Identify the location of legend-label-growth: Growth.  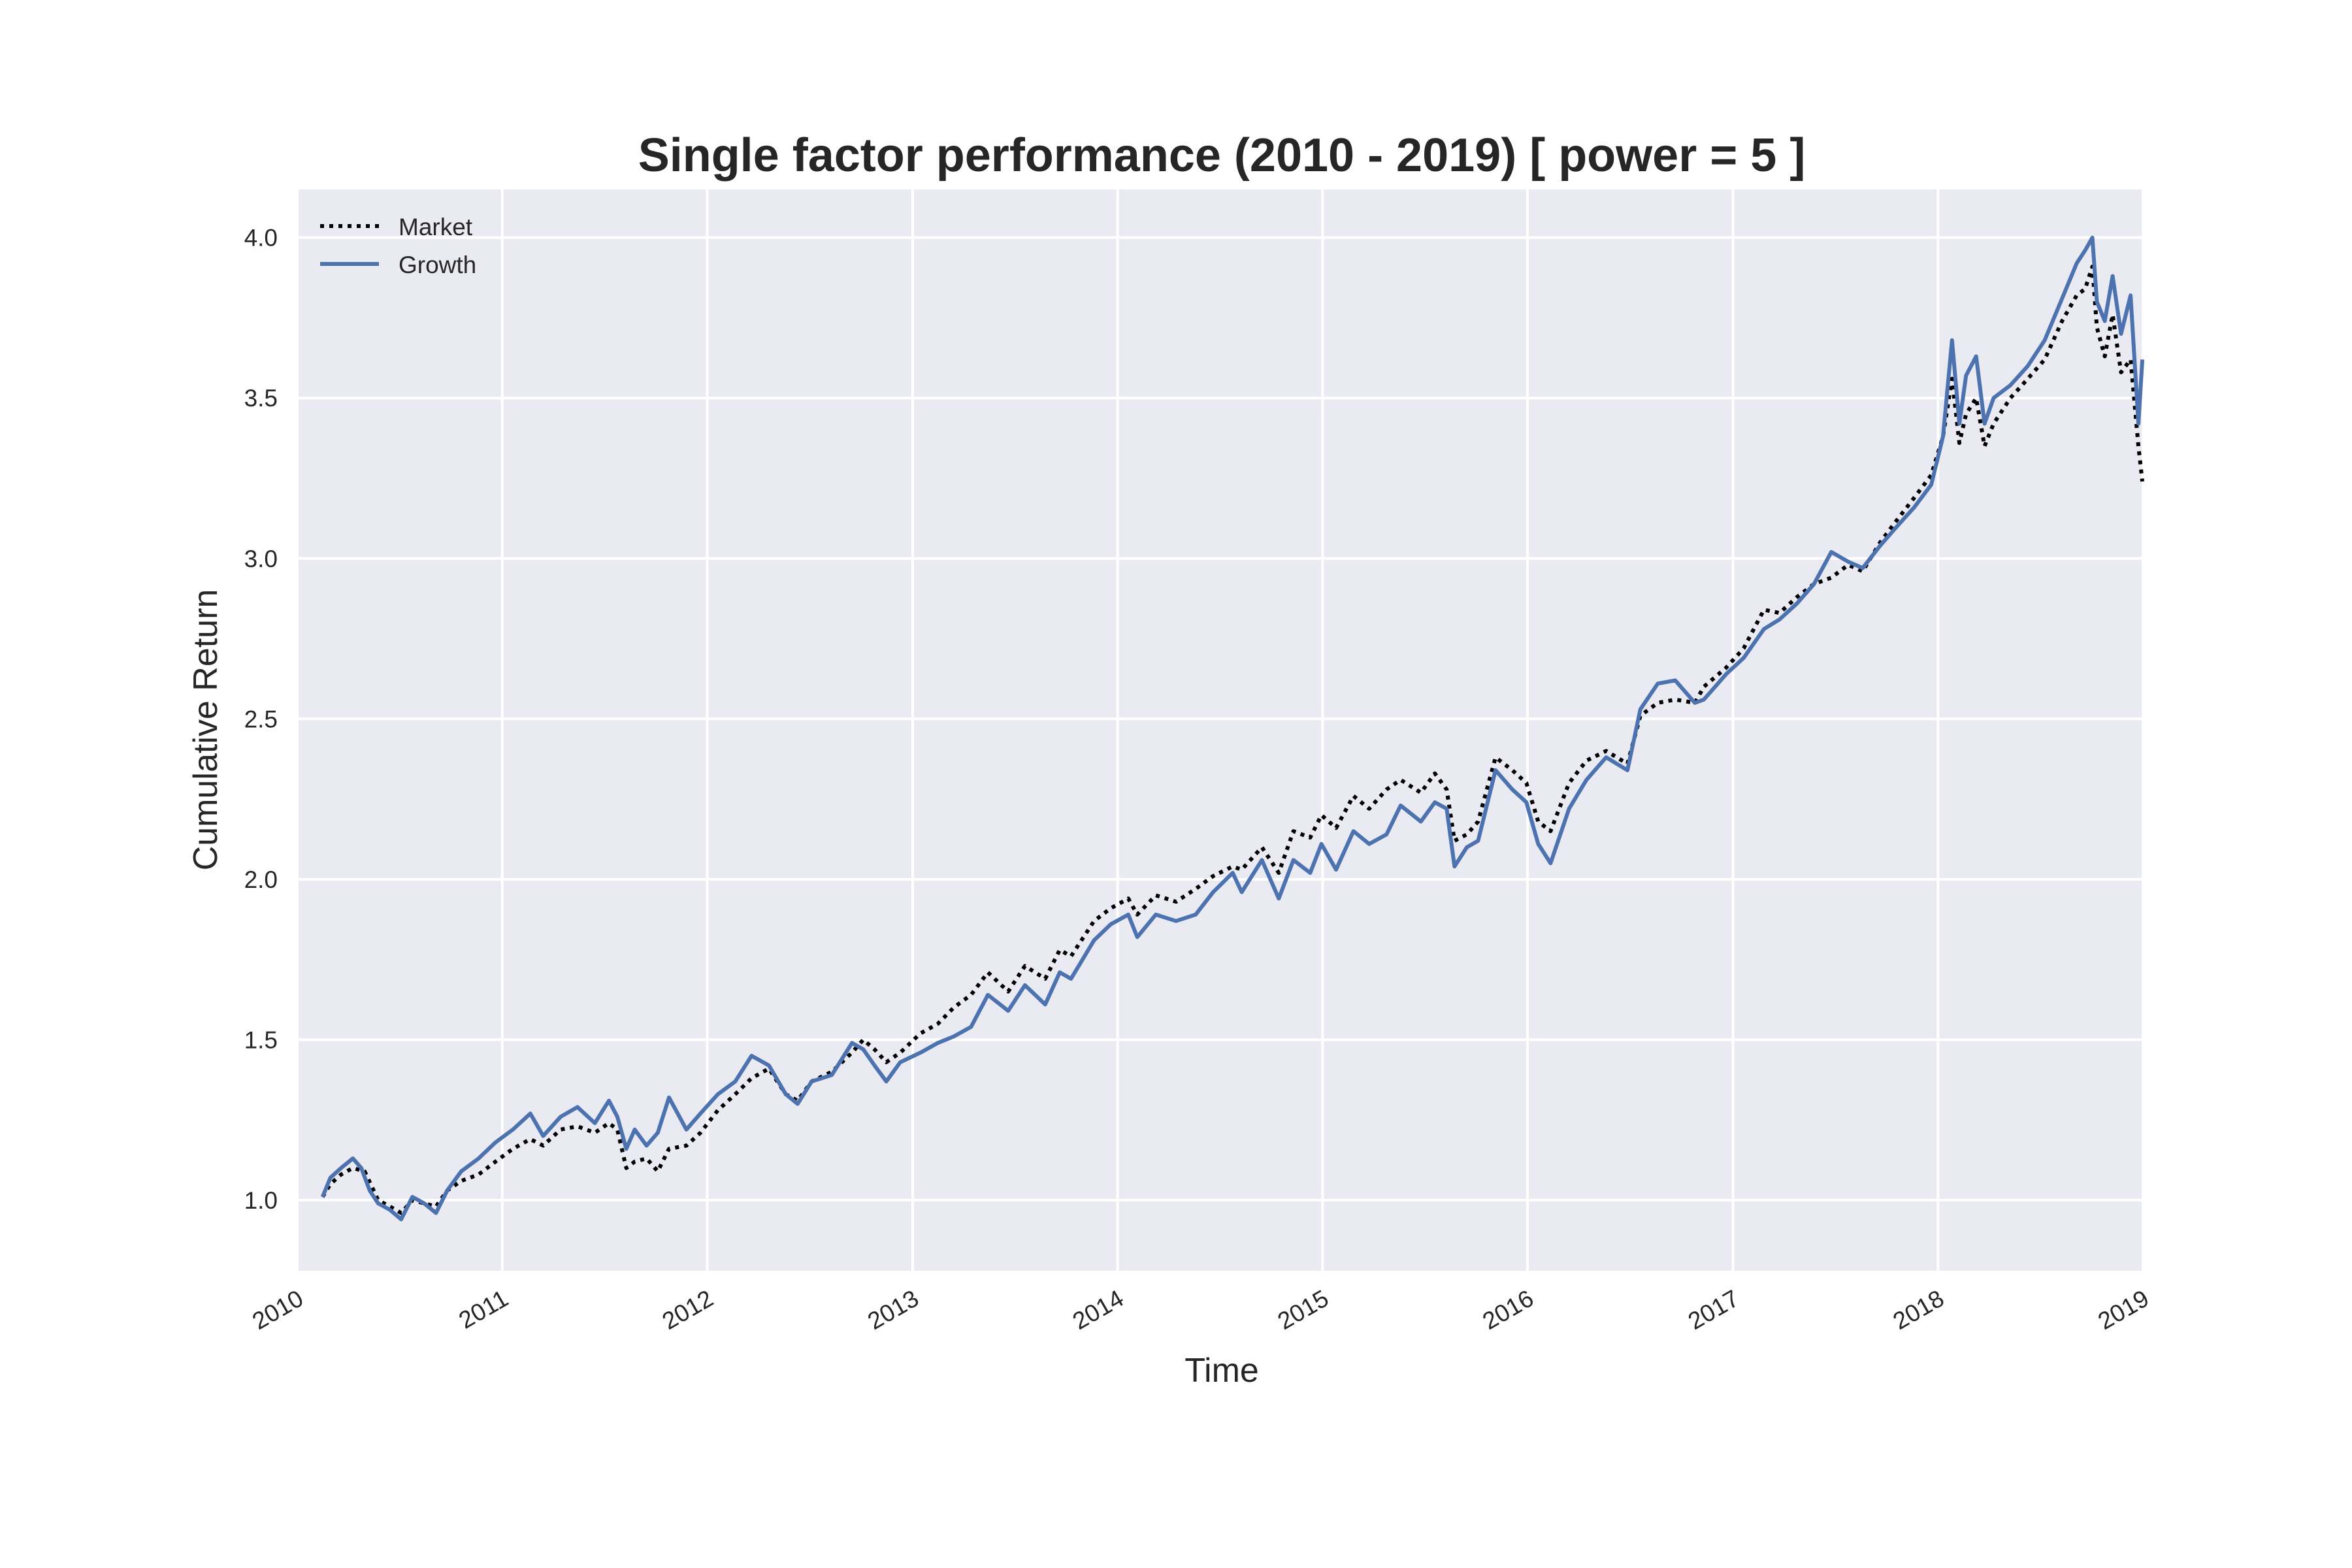
(437, 265).